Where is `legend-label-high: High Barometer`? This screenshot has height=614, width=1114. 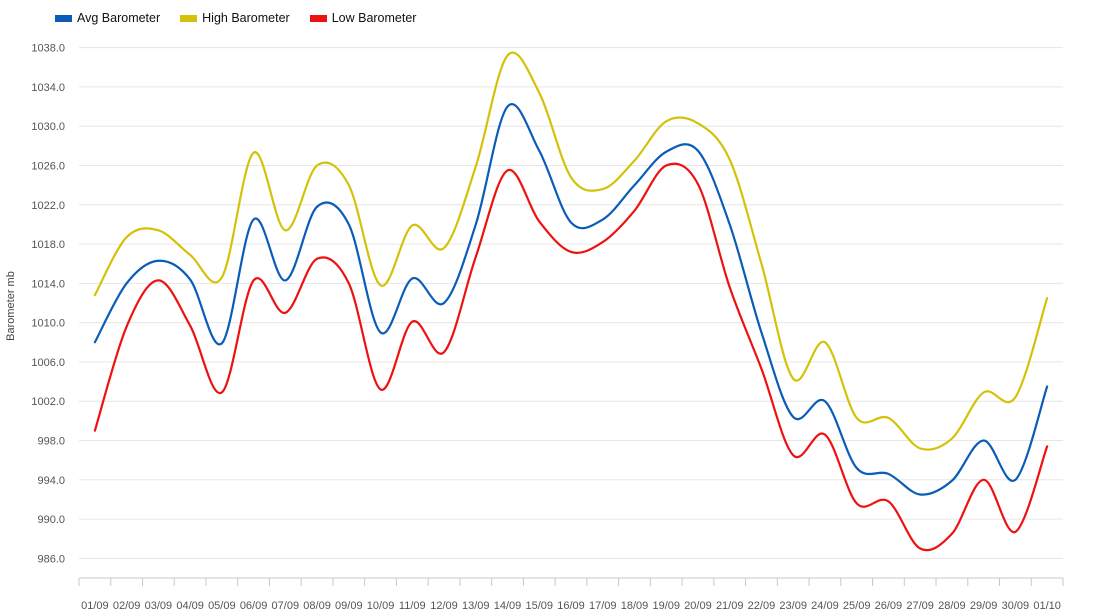
legend-label-high: High Barometer is located at coordinates (246, 18).